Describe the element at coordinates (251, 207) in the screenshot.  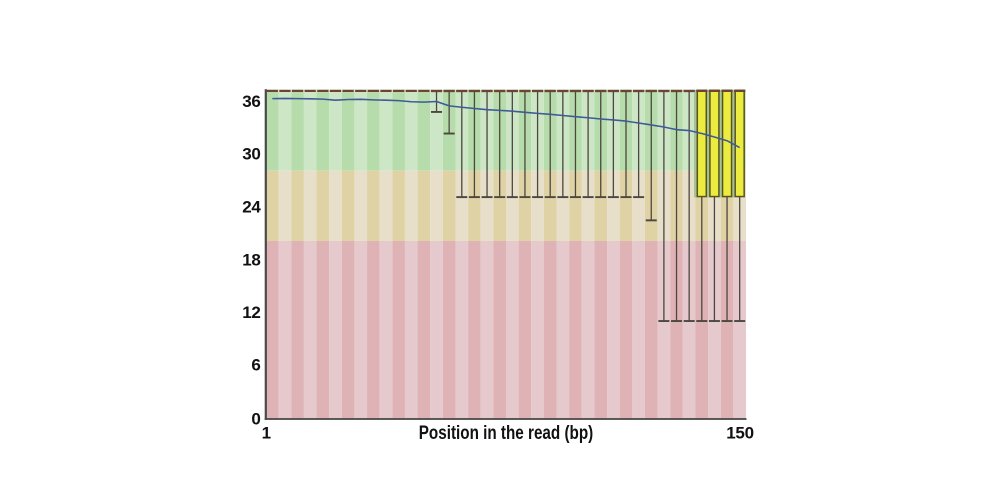
I see `svg-text: 24` at that location.